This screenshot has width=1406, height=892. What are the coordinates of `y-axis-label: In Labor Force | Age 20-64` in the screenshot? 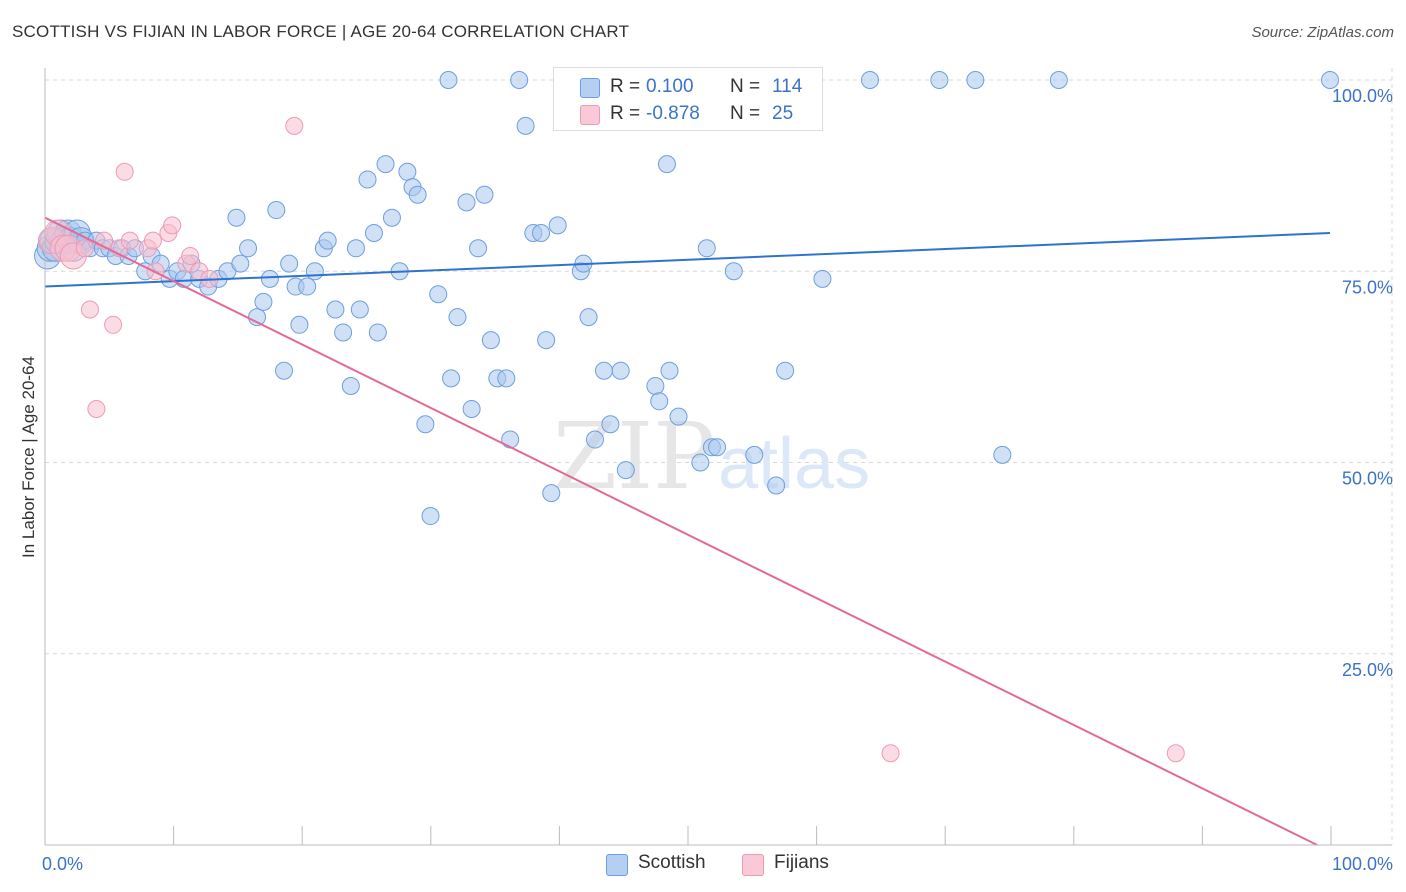 It's located at (28, 457).